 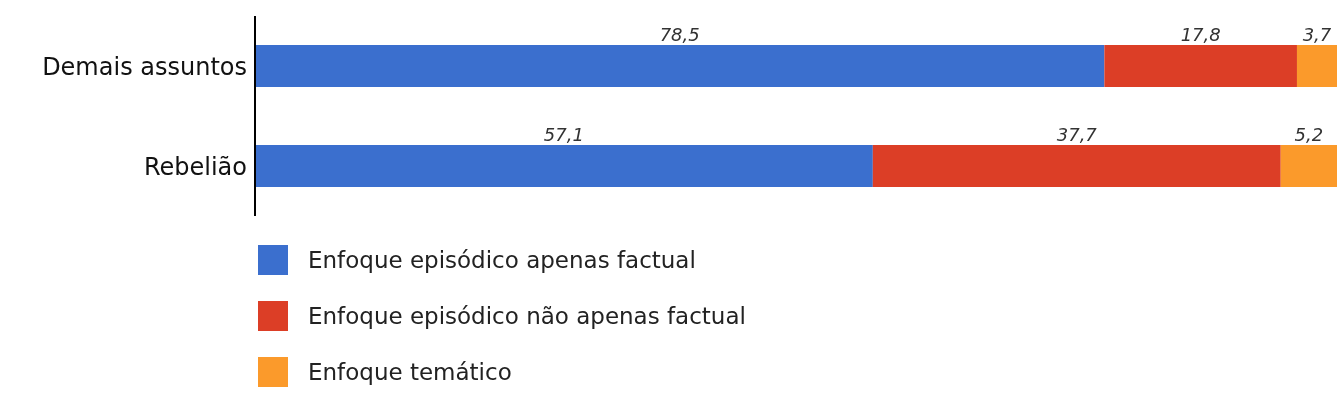 What do you see at coordinates (1317, 34) in the screenshot?
I see `data-label: 3,7` at bounding box center [1317, 34].